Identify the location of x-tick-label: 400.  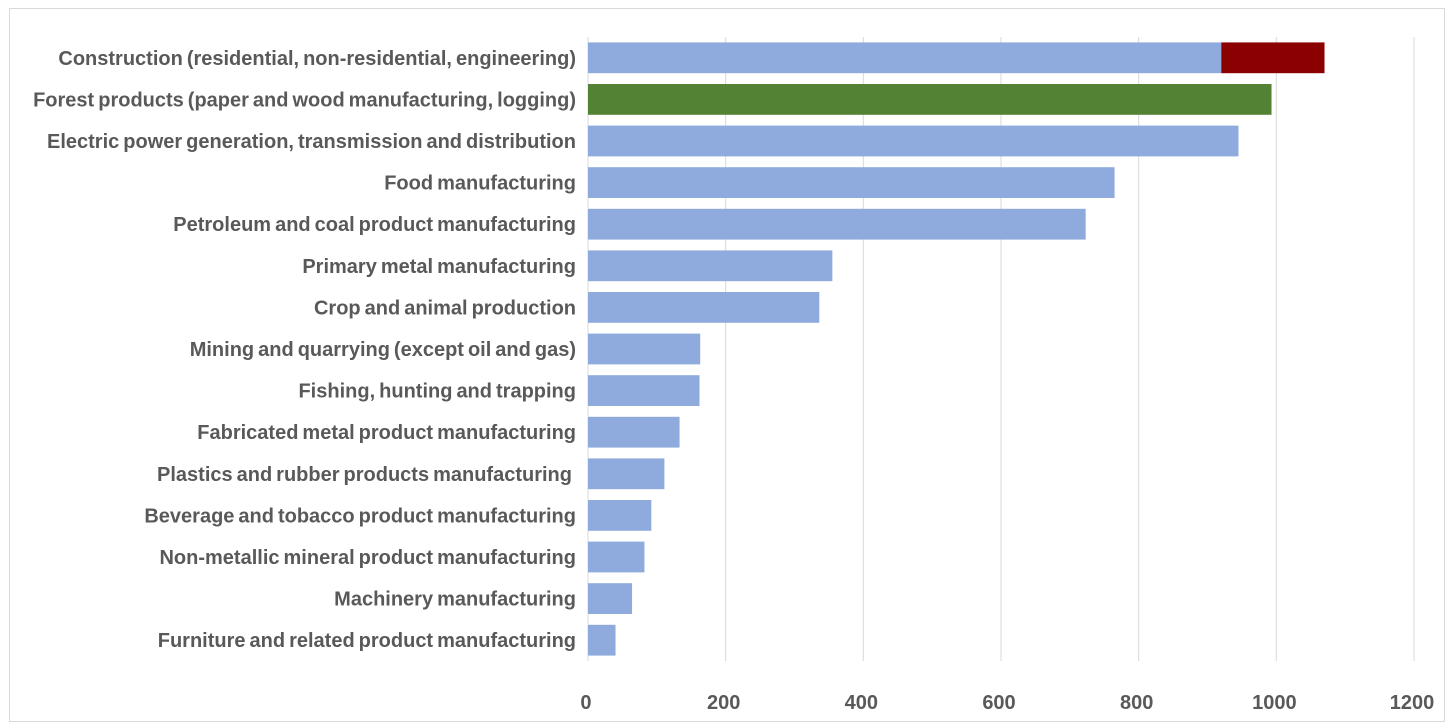
(863, 703).